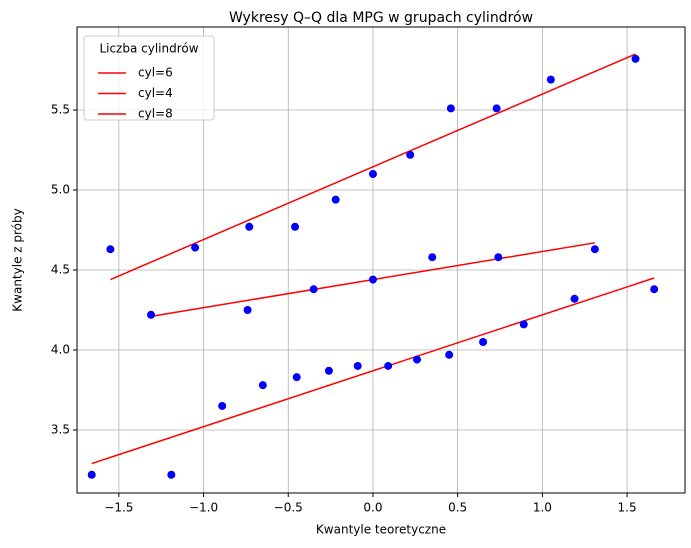  Describe the element at coordinates (155, 93) in the screenshot. I see `legend-label: cyl=4` at that location.